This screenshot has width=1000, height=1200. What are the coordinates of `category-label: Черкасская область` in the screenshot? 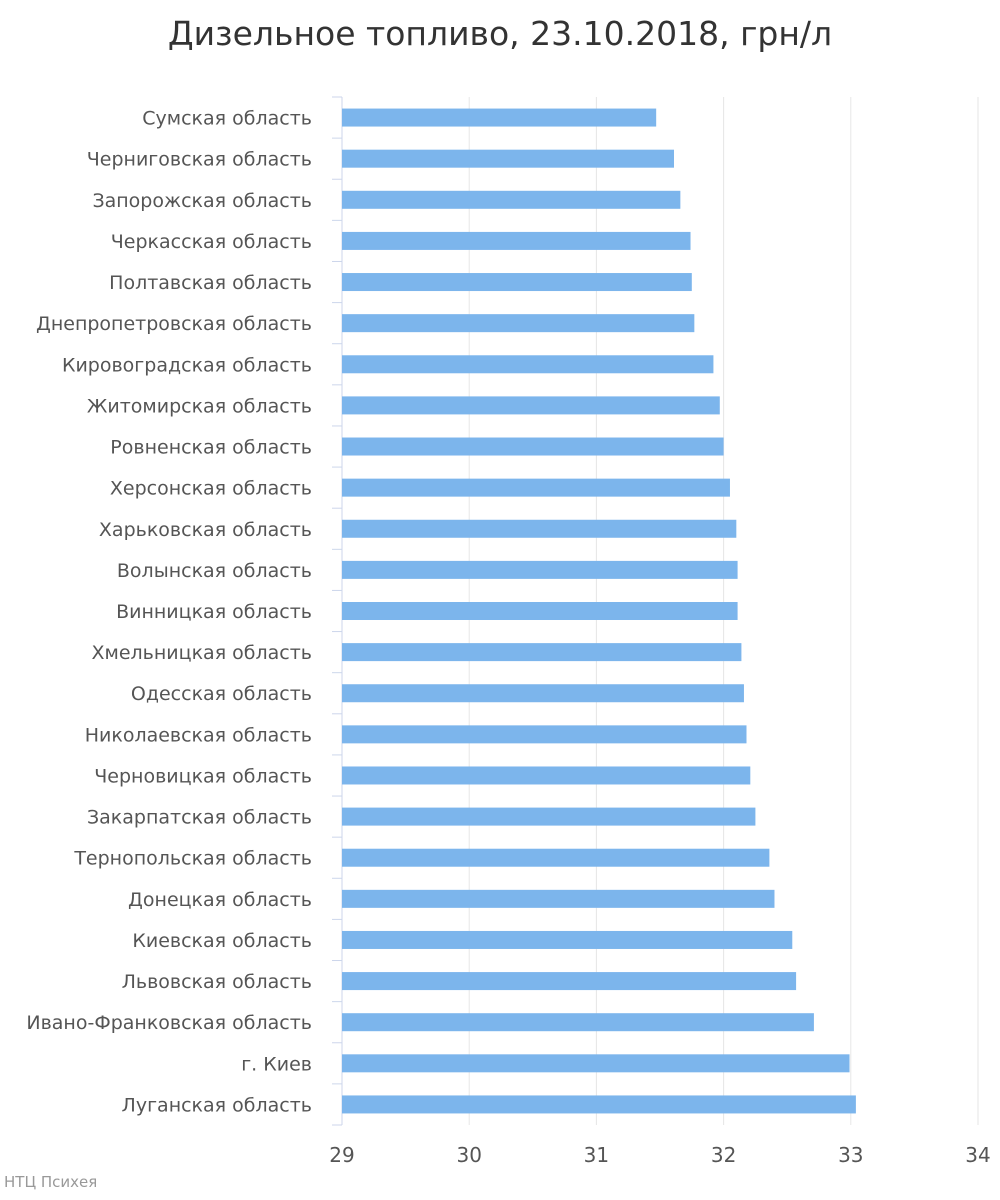 It's located at (211, 242).